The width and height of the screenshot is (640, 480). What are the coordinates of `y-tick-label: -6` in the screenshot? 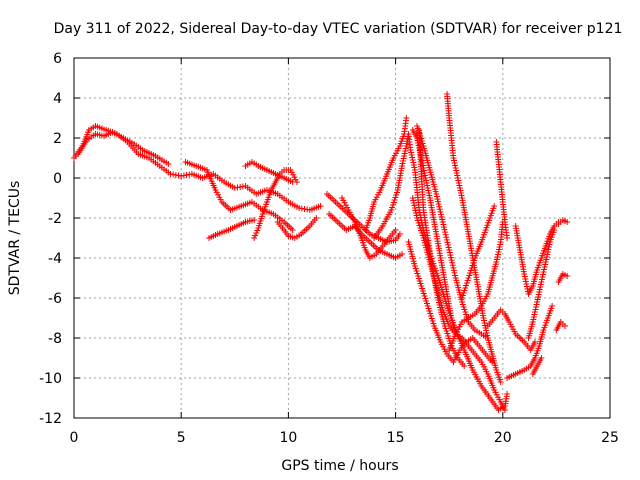 It's located at (55, 299).